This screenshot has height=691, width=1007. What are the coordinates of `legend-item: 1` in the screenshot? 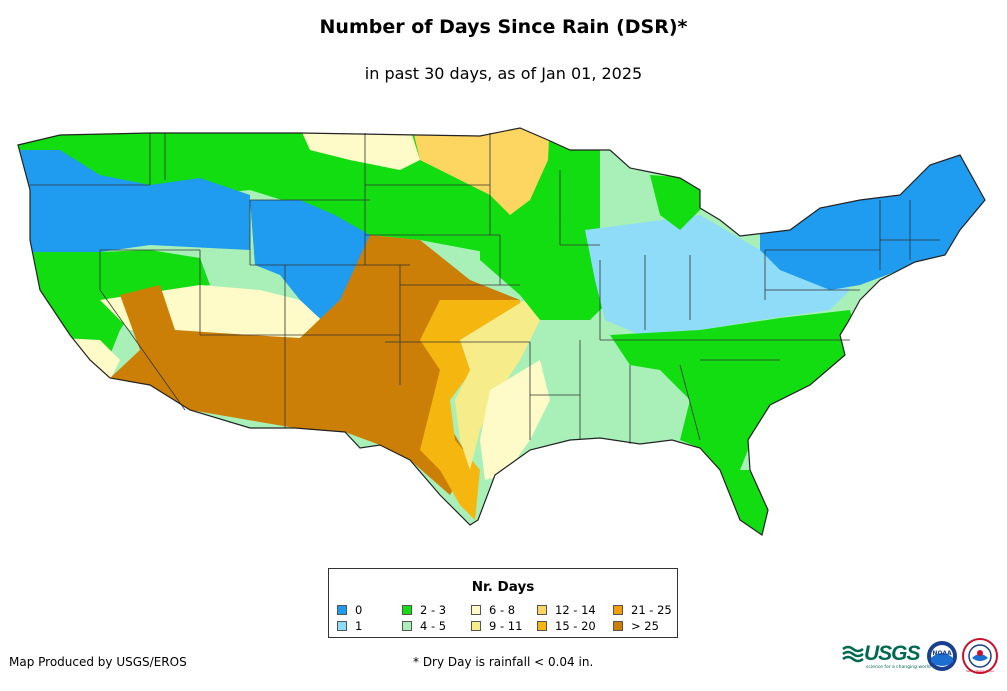 It's located at (349, 626).